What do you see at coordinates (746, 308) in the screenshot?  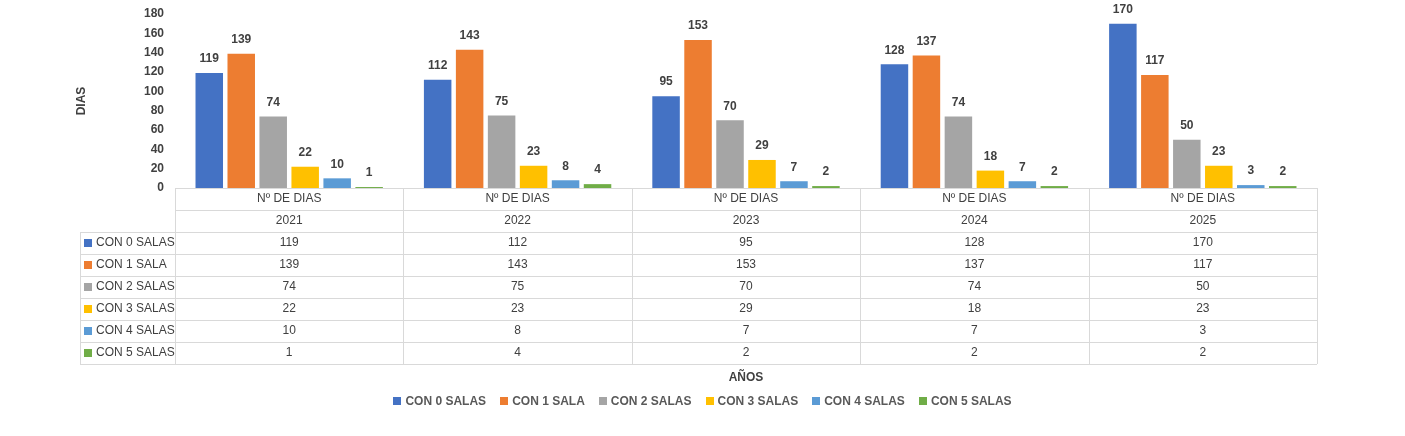 I see `data-label: 29` at bounding box center [746, 308].